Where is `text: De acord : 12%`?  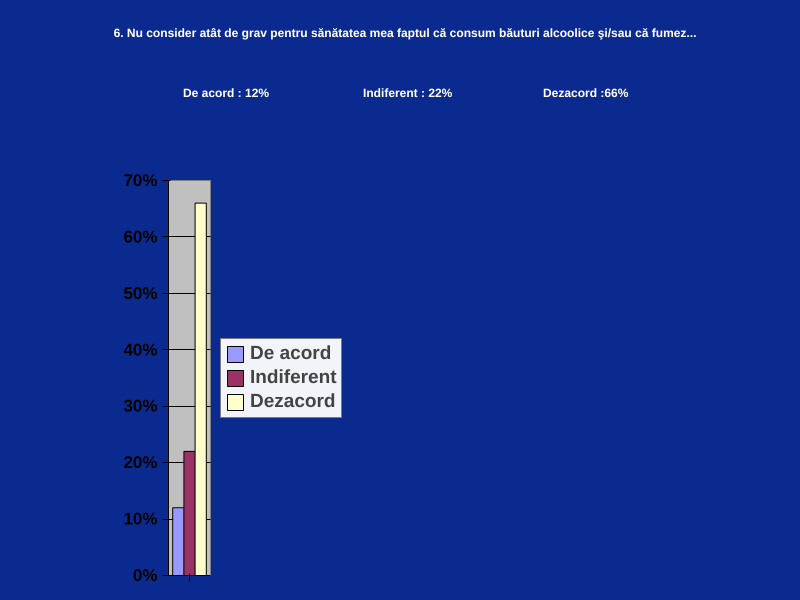 text: De acord : 12% is located at coordinates (226, 93).